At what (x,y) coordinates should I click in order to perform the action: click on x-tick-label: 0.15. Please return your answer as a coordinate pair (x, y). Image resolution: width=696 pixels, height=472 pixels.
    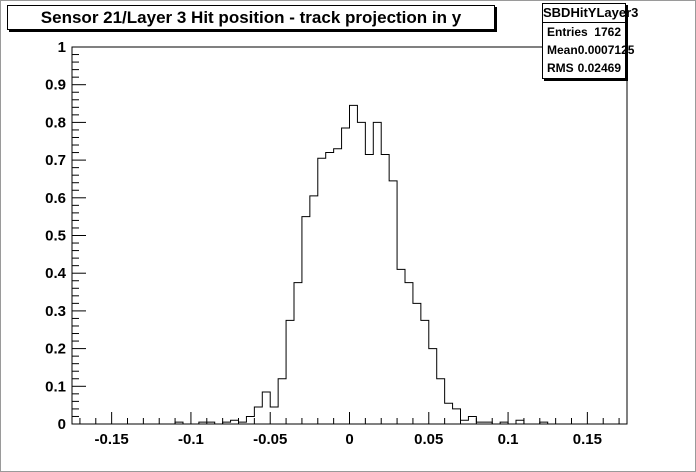
    Looking at the image, I should click on (587, 439).